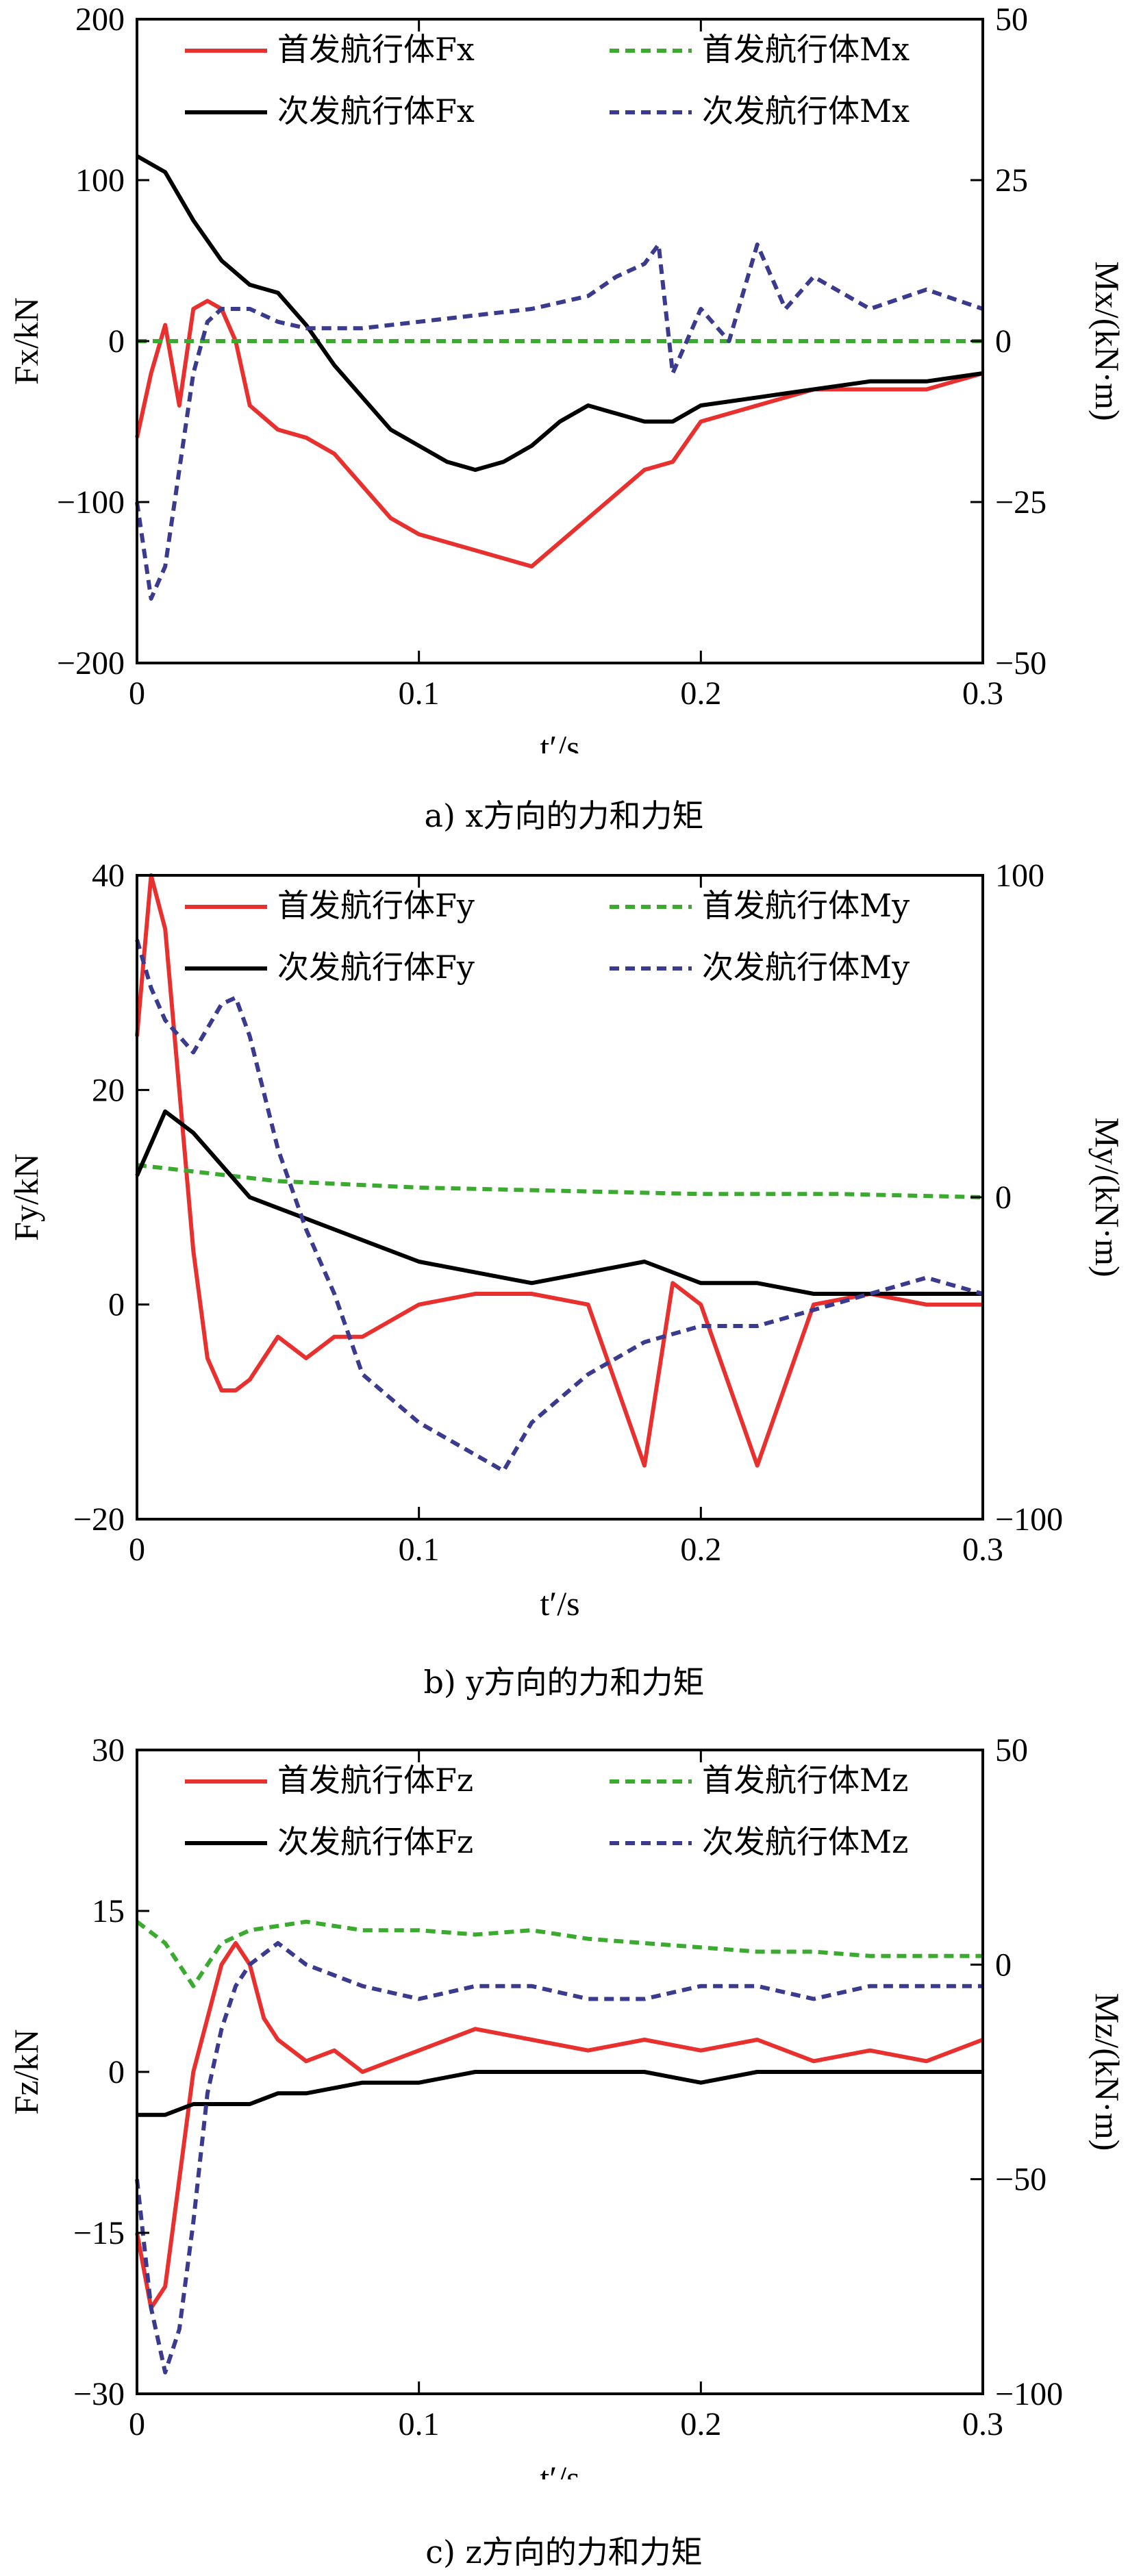 The height and width of the screenshot is (2576, 1128). Describe the element at coordinates (375, 1780) in the screenshot. I see `legend-label: 首发航行体Fz` at that location.